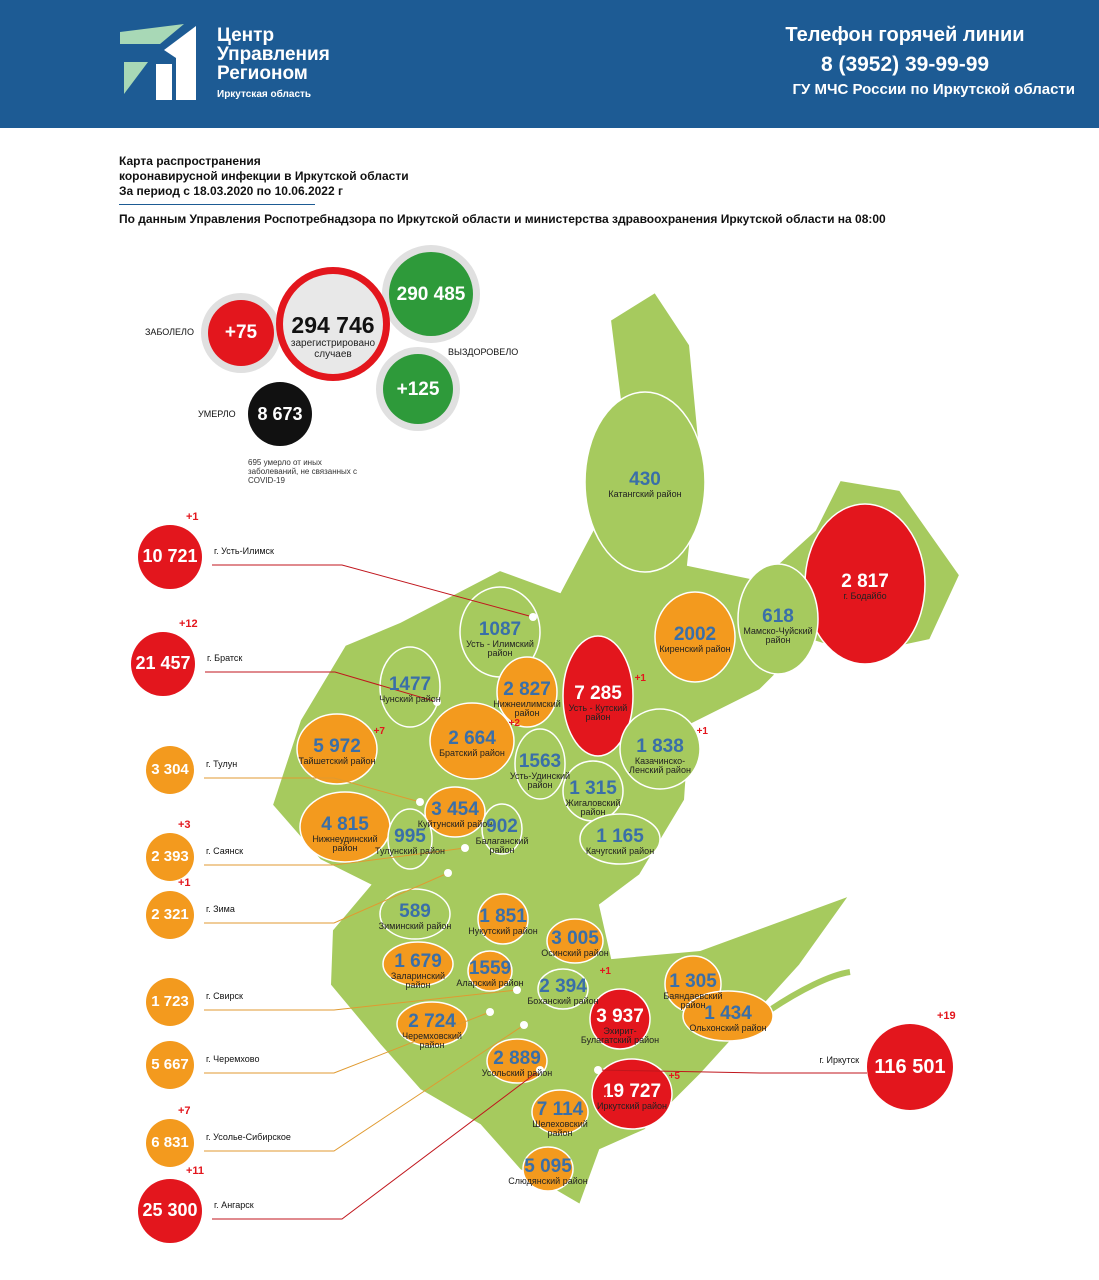 Image resolution: width=1099 pixels, height=1280 pixels. What do you see at coordinates (158, 62) in the screenshot?
I see `logo-icon` at bounding box center [158, 62].